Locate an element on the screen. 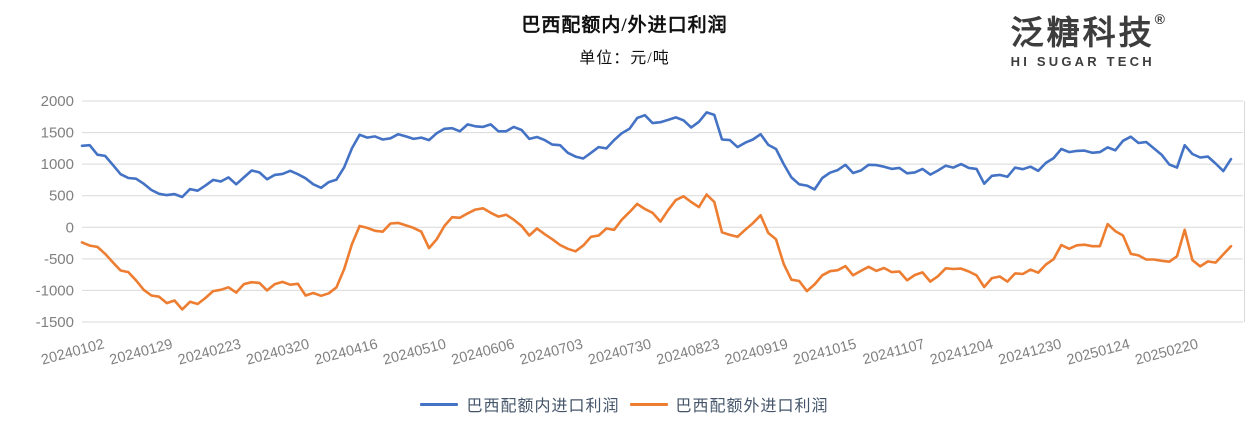  legend-item-in-quota: 巴西配额内进口利润 is located at coordinates (519, 404).